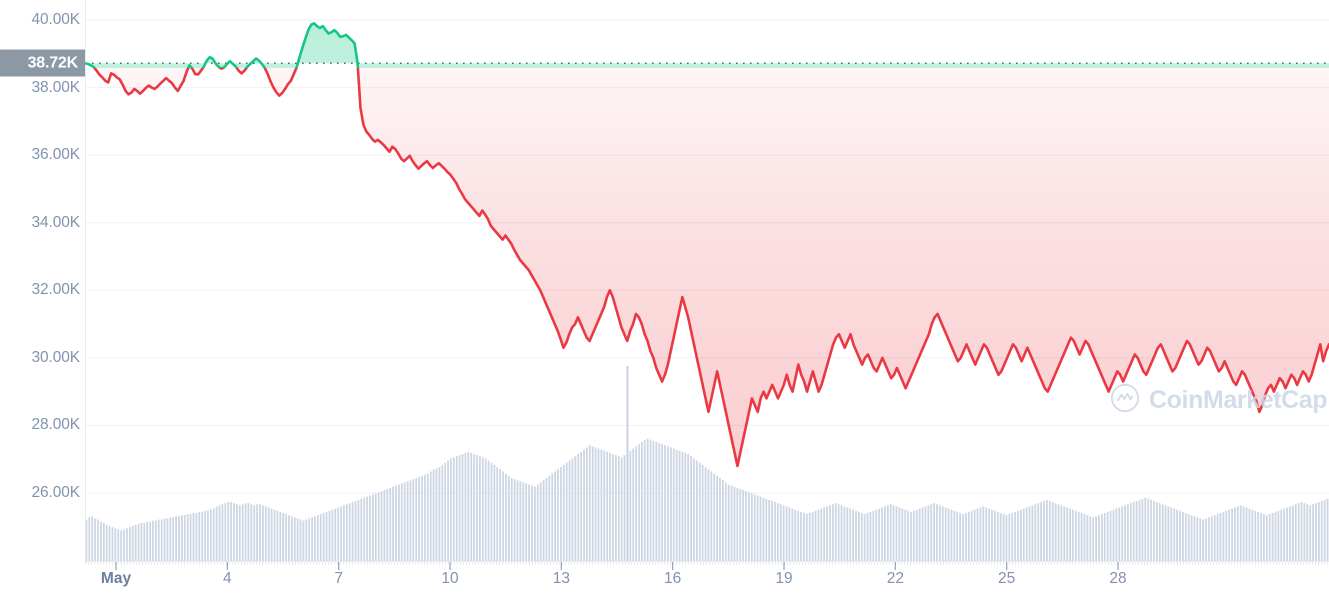  What do you see at coordinates (227, 578) in the screenshot?
I see `x-axis-tick-label: 4` at bounding box center [227, 578].